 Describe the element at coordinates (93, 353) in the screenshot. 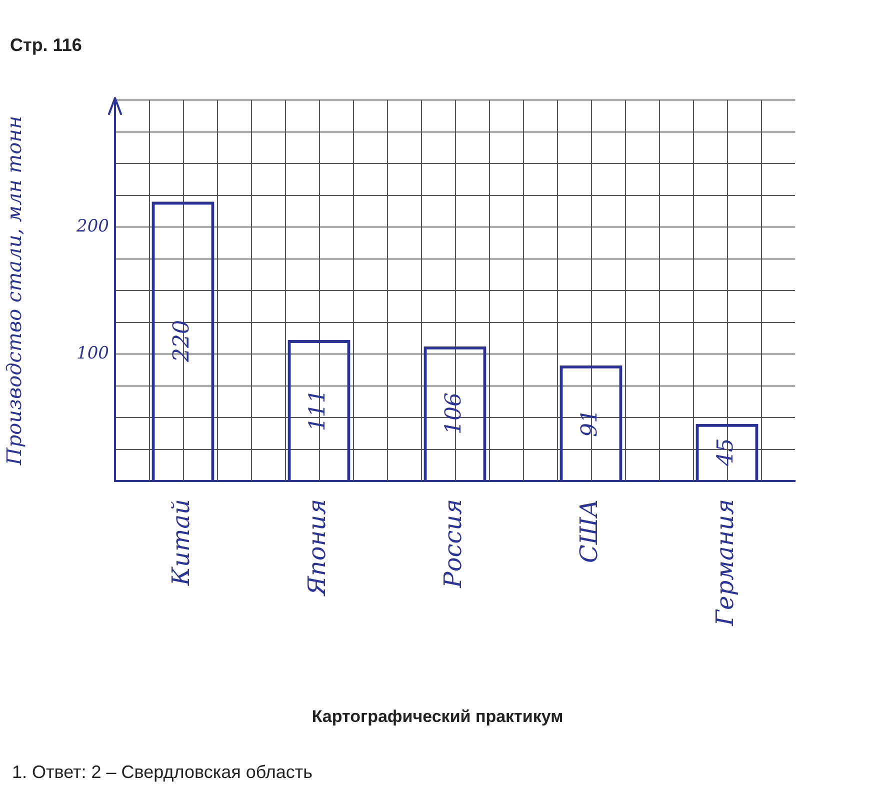

I see `y-tick-label: 100` at that location.